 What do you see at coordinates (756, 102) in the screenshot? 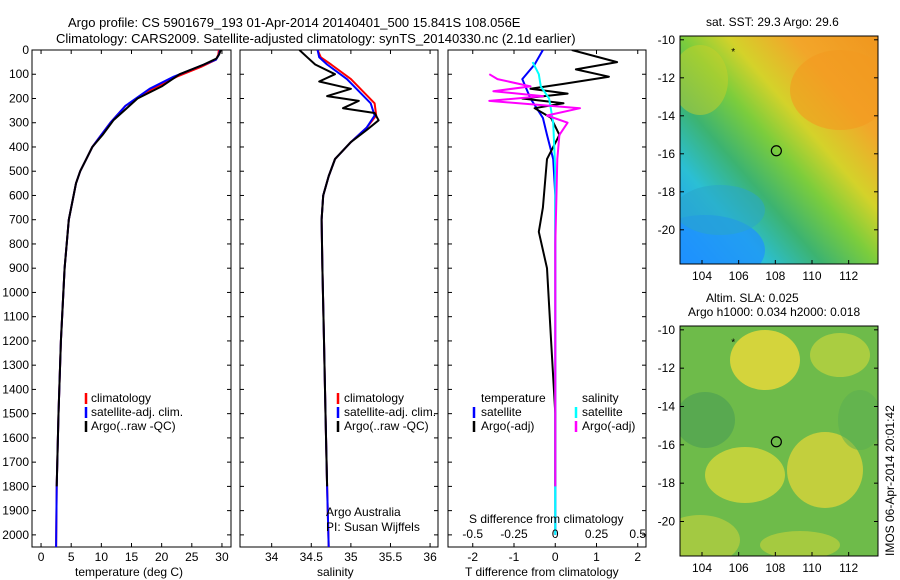
I see `sst-map-marks: *` at bounding box center [756, 102].